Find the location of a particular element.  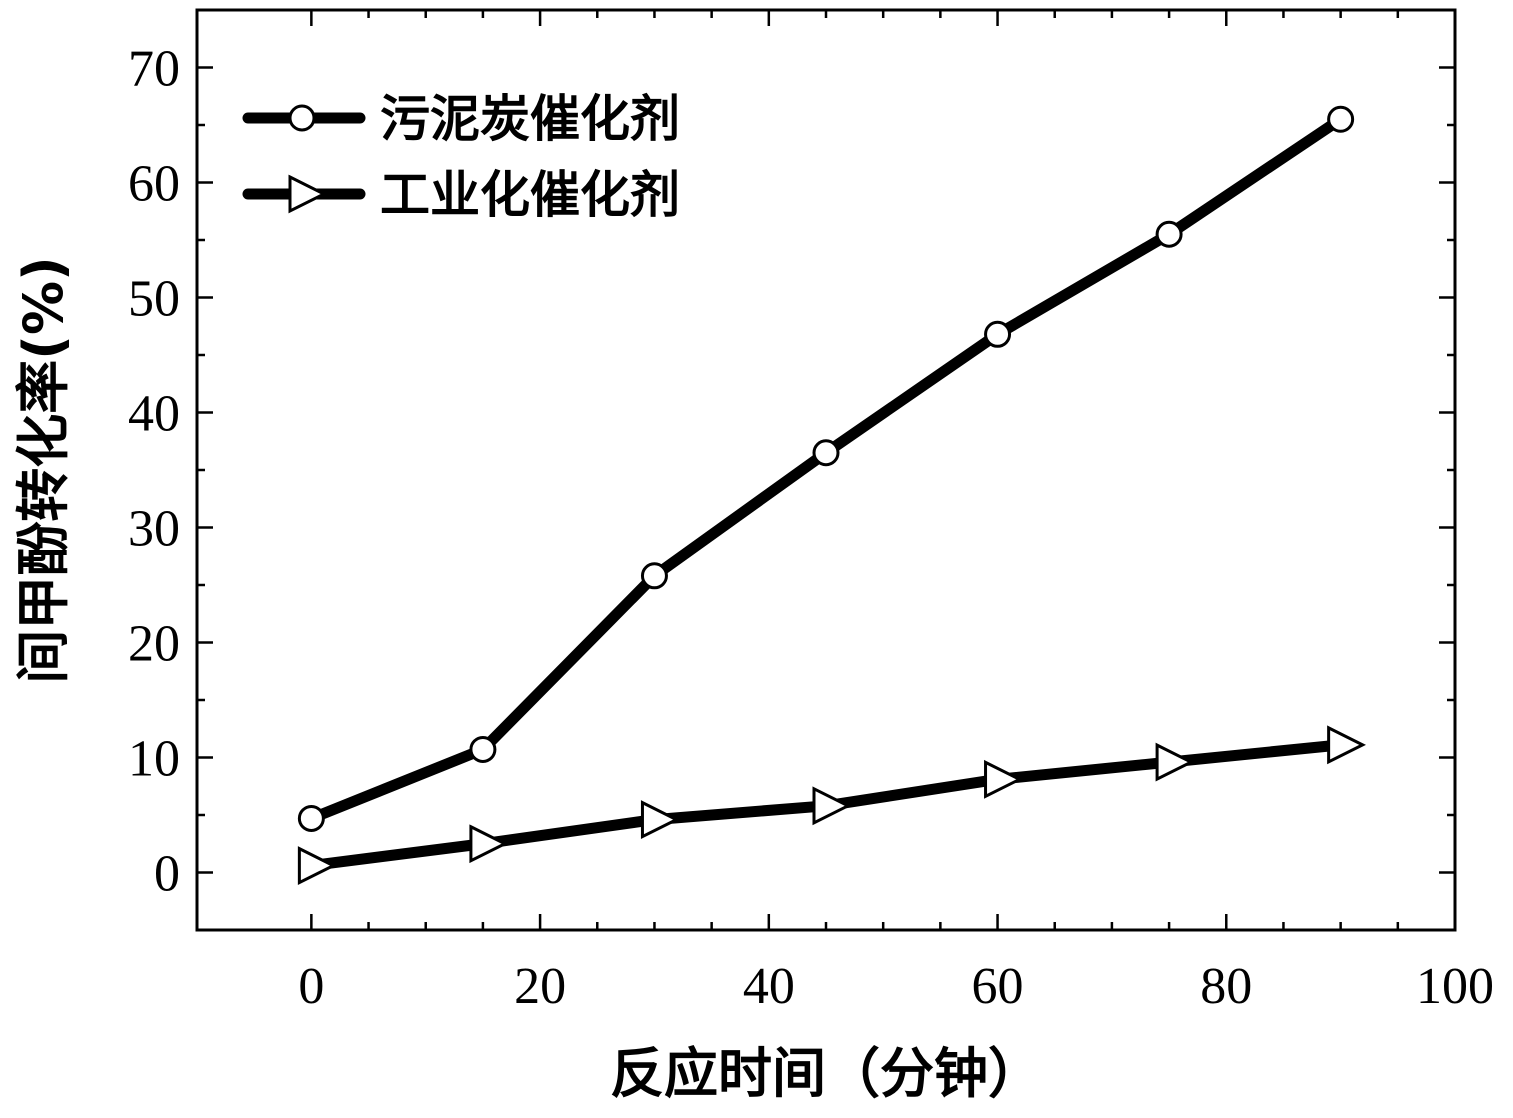

x-tick-label: 60 is located at coordinates (998, 986).